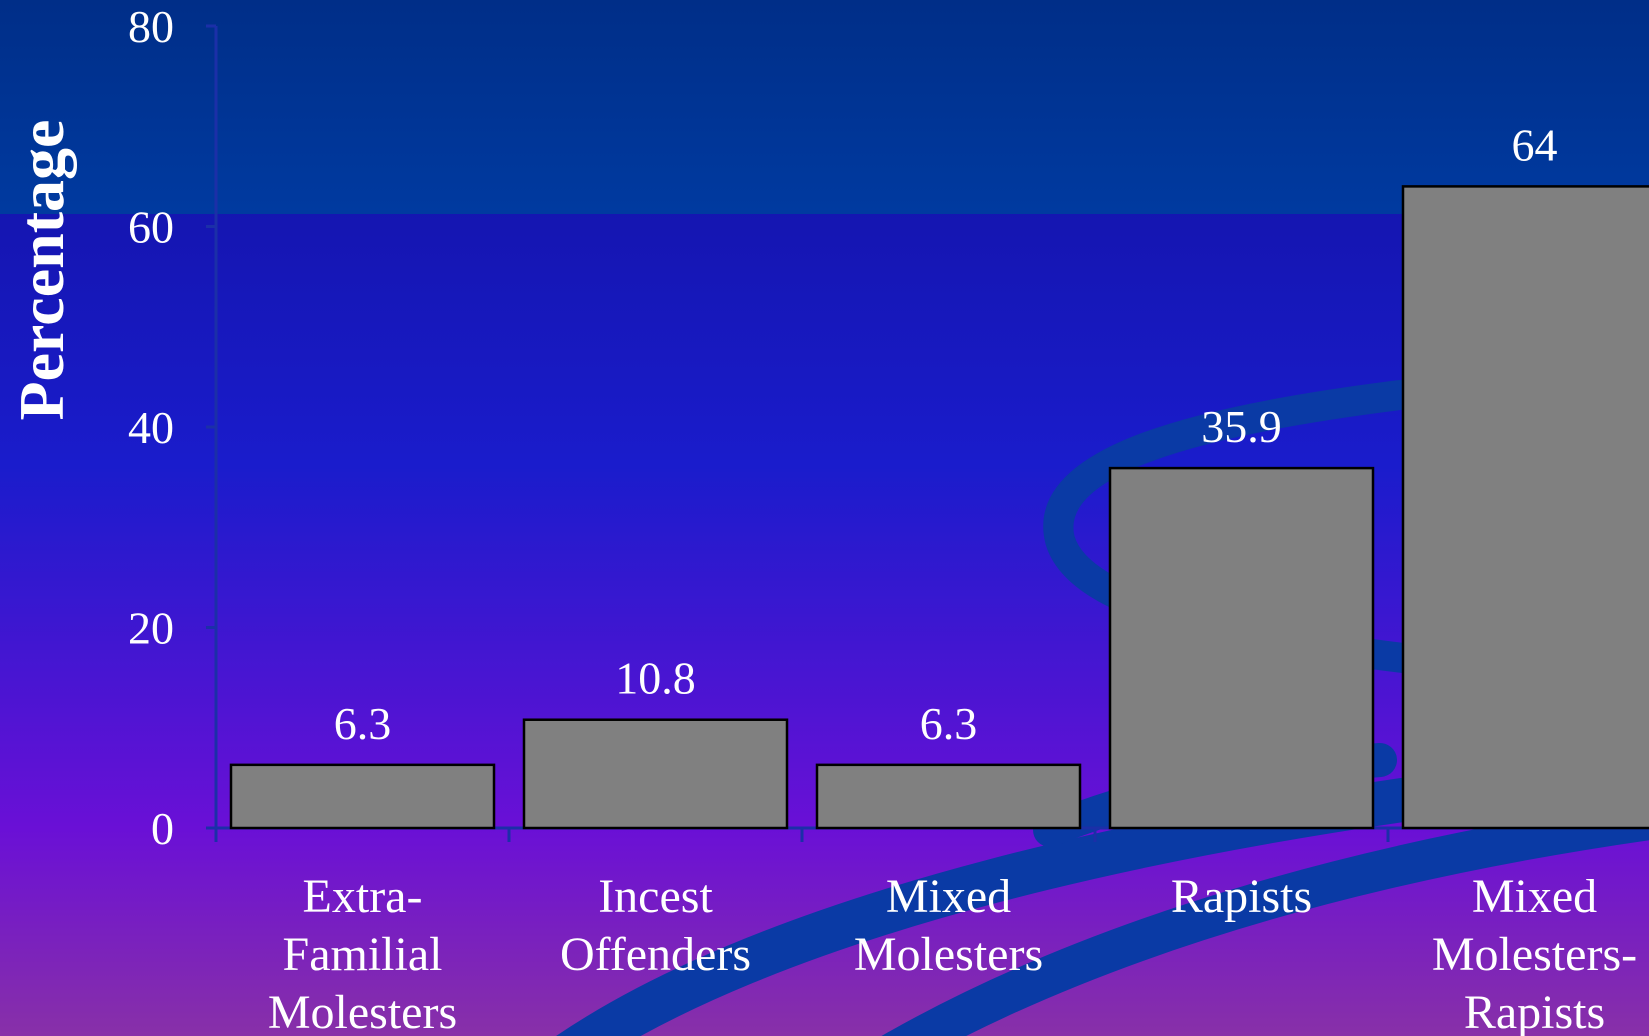 The width and height of the screenshot is (1649, 1036). I want to click on x-tick-label-2-line-2: Offenders, so click(655, 954).